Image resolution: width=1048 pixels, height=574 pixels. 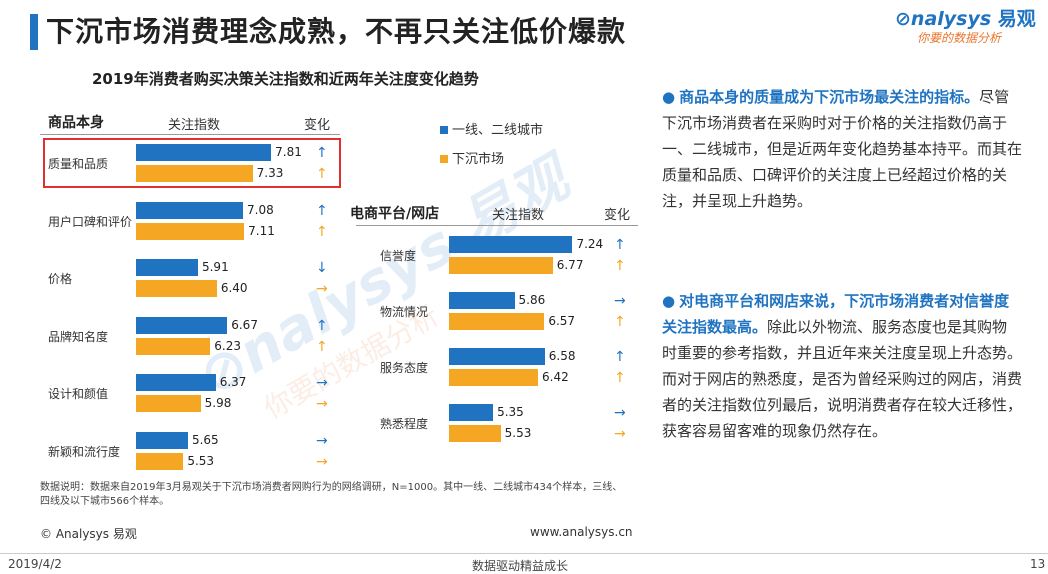 I want to click on data-label: 6.40, so click(x=234, y=288).